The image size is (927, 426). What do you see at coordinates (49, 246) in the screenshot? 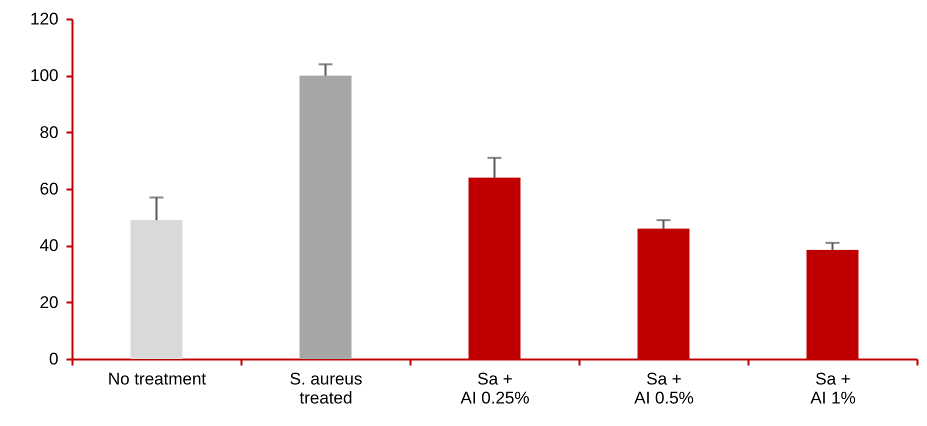
I see `y-tick-label: 40` at bounding box center [49, 246].